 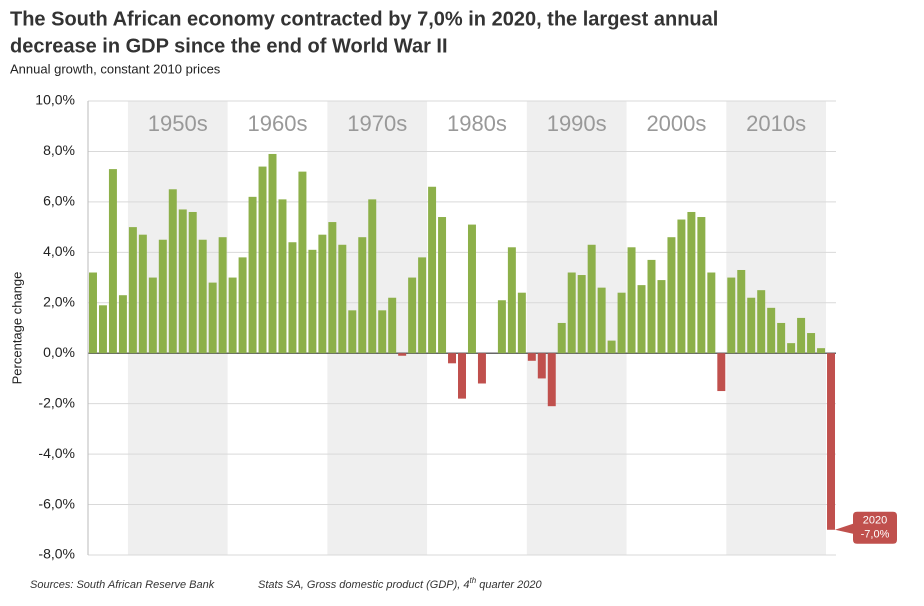 What do you see at coordinates (875, 521) in the screenshot?
I see `callout-category: 2020` at bounding box center [875, 521].